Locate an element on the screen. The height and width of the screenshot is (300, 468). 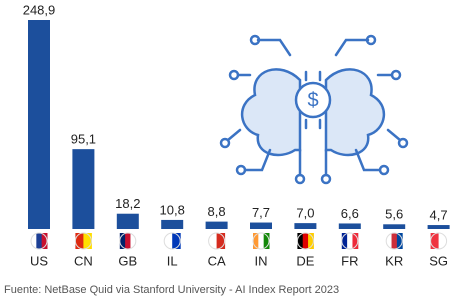
x-tick-label: GB is located at coordinates (127, 260).